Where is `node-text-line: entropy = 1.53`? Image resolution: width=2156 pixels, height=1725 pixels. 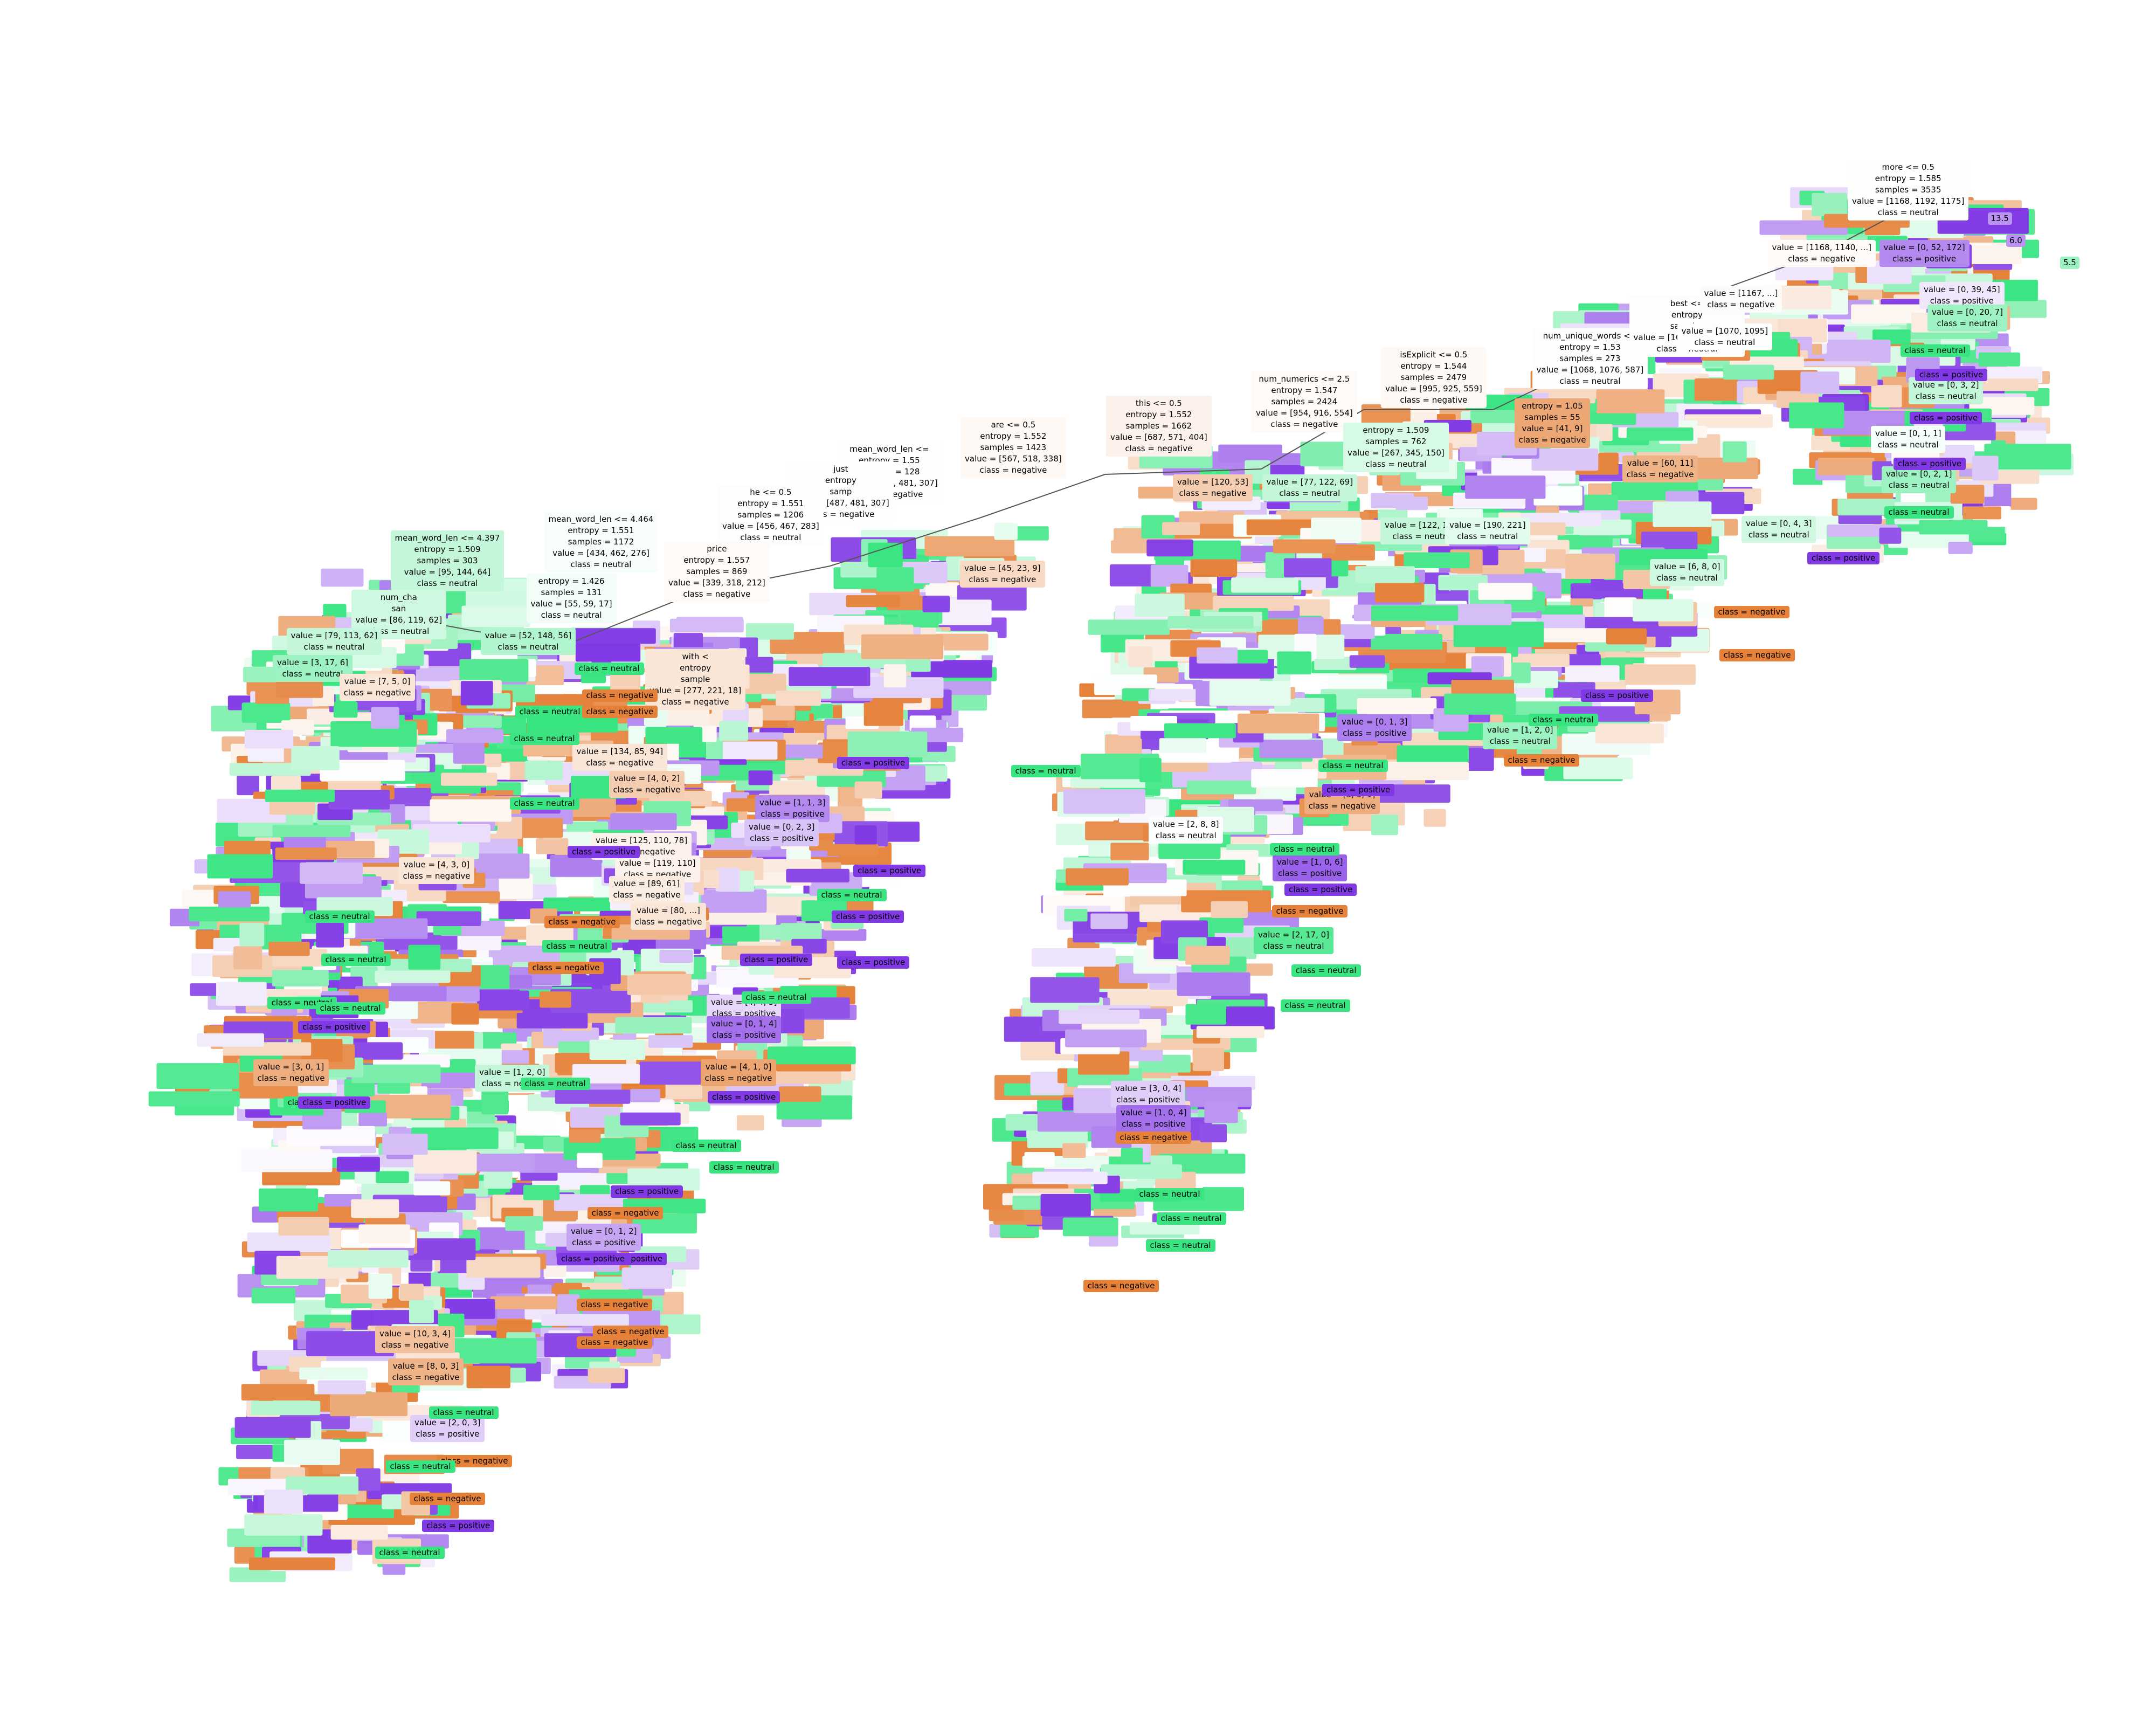
node-text-line: entropy = 1.53 is located at coordinates (1590, 347).